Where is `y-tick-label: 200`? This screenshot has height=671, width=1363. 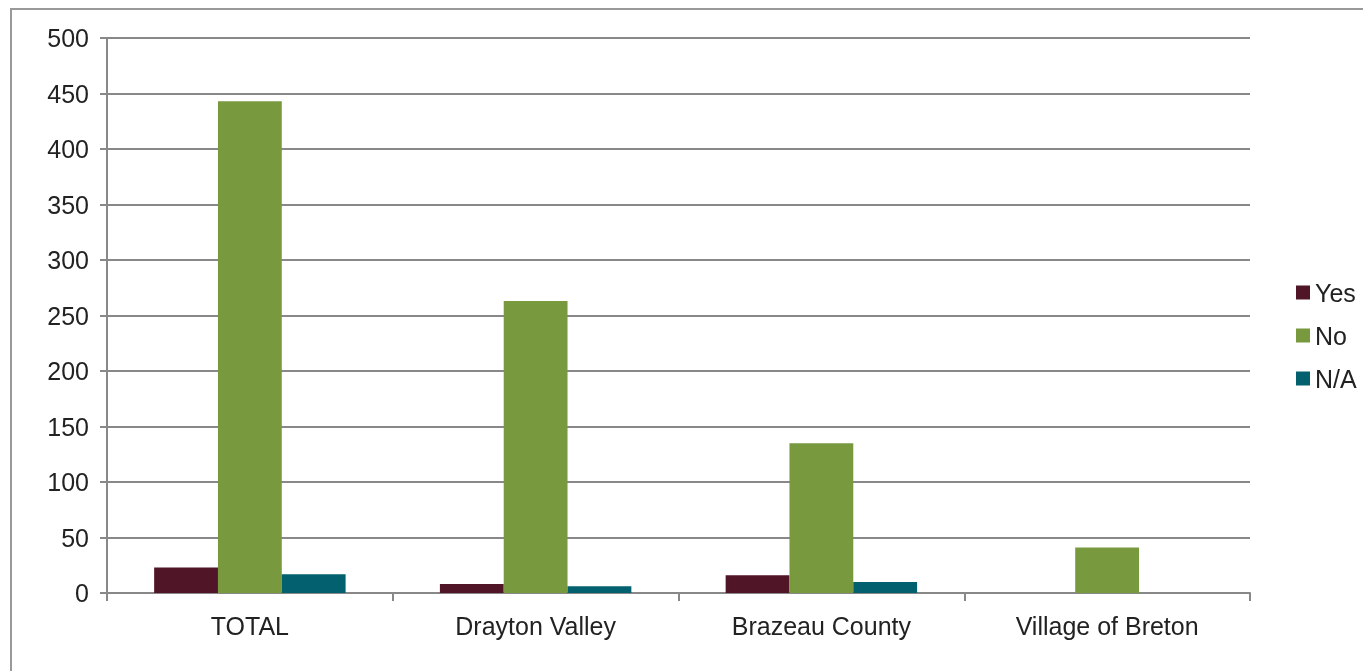
y-tick-label: 200 is located at coordinates (68, 371).